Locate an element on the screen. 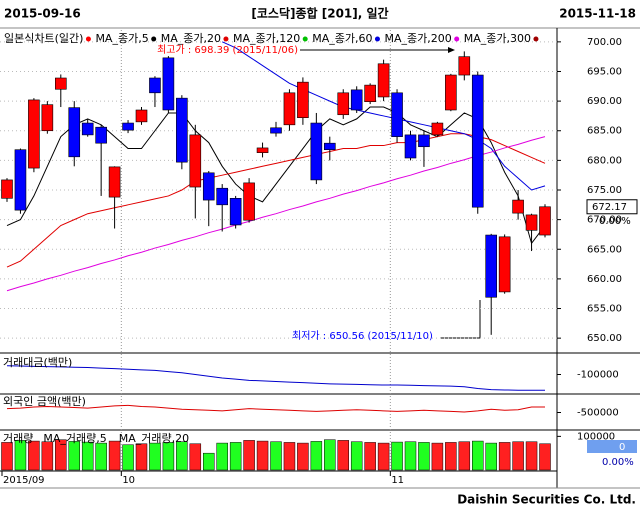  legend-entry: MA_종가,5 is located at coordinates (121, 38).